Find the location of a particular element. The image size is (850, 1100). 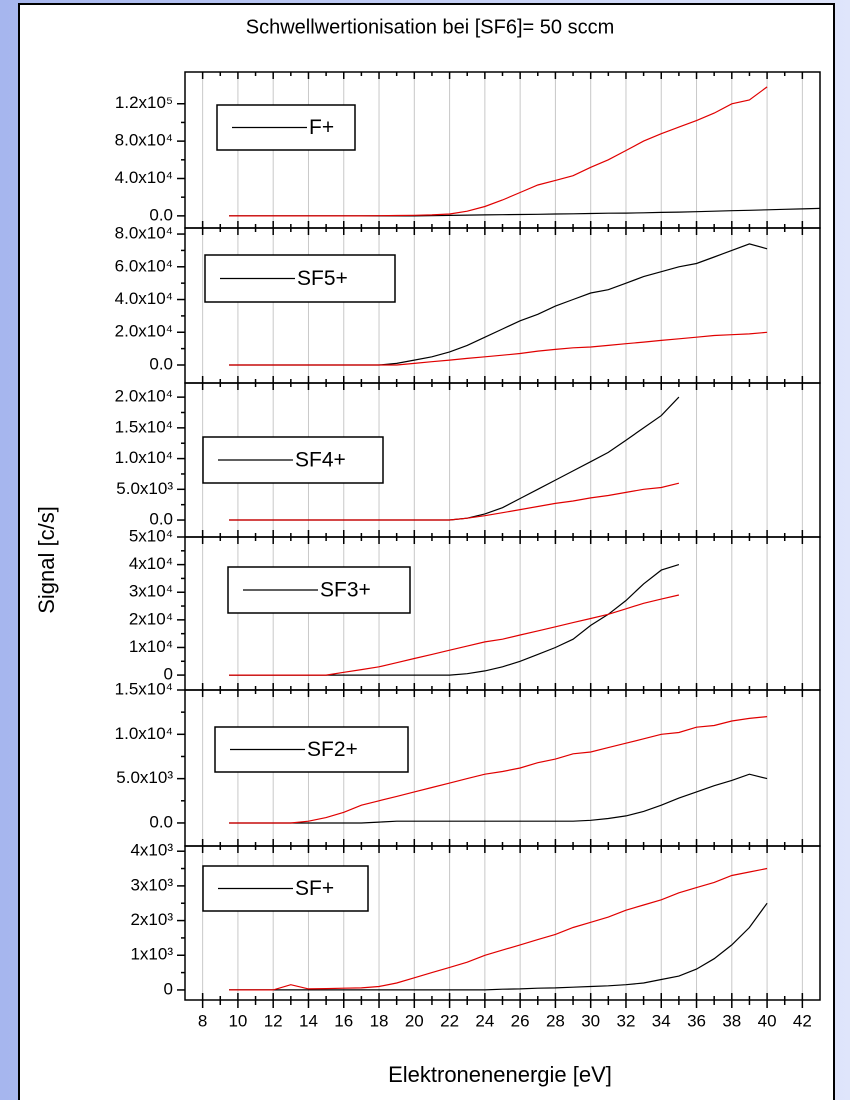

y-tick-label: 3x10⁴ is located at coordinates (151, 591).